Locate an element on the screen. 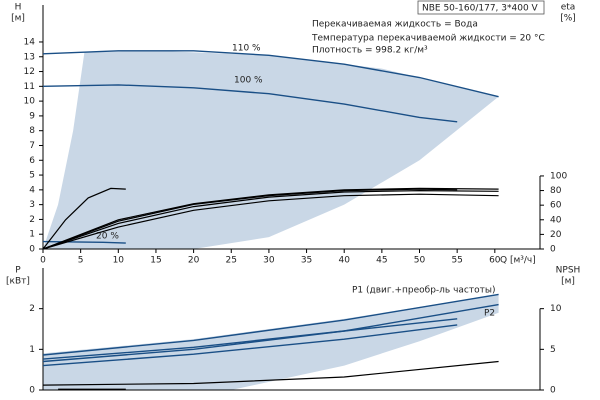 Image resolution: width=600 pixels, height=400 pixels. title-box is located at coordinates (481, 7).